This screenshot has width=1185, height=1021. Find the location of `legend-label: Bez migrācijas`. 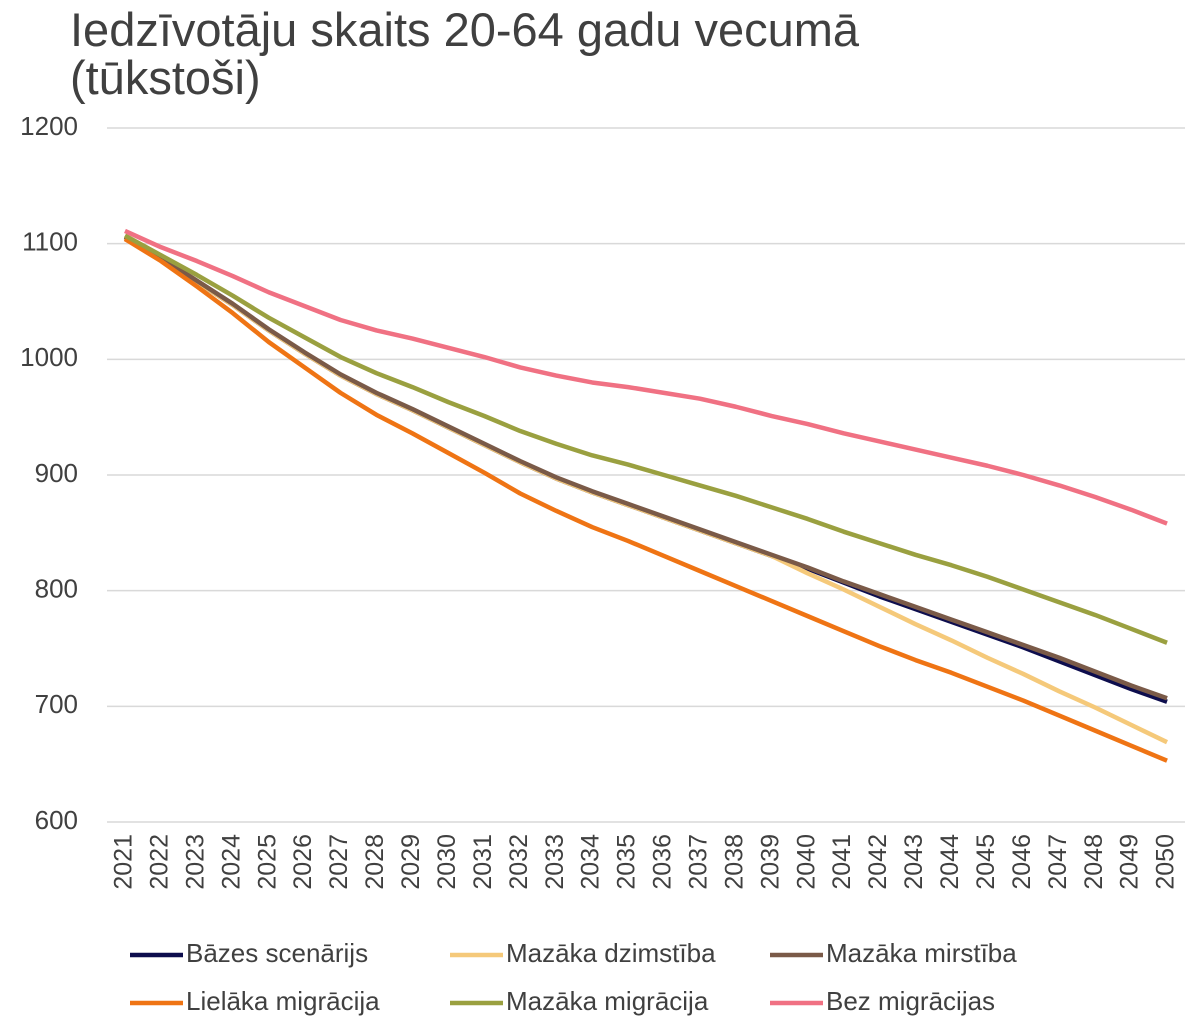

legend-label: Bez migrācijas is located at coordinates (910, 1001).